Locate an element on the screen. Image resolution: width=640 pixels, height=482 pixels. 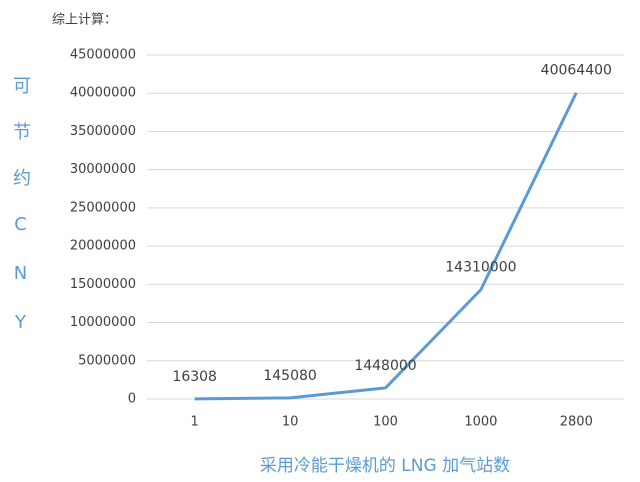
data-label: 16308 is located at coordinates (194, 377).